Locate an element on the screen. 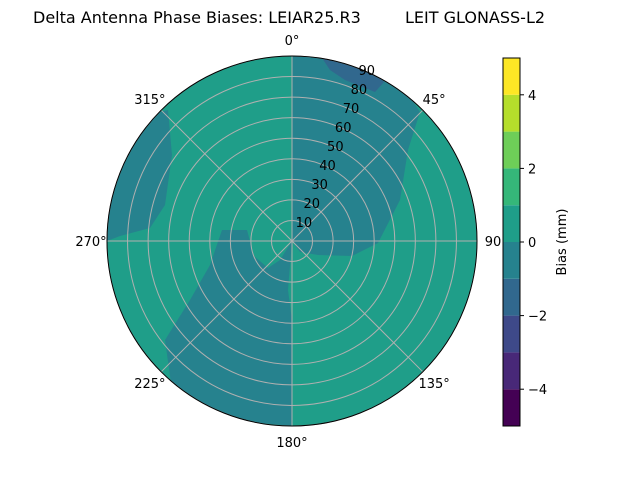  region-north-east-sector is located at coordinates (356, 156).